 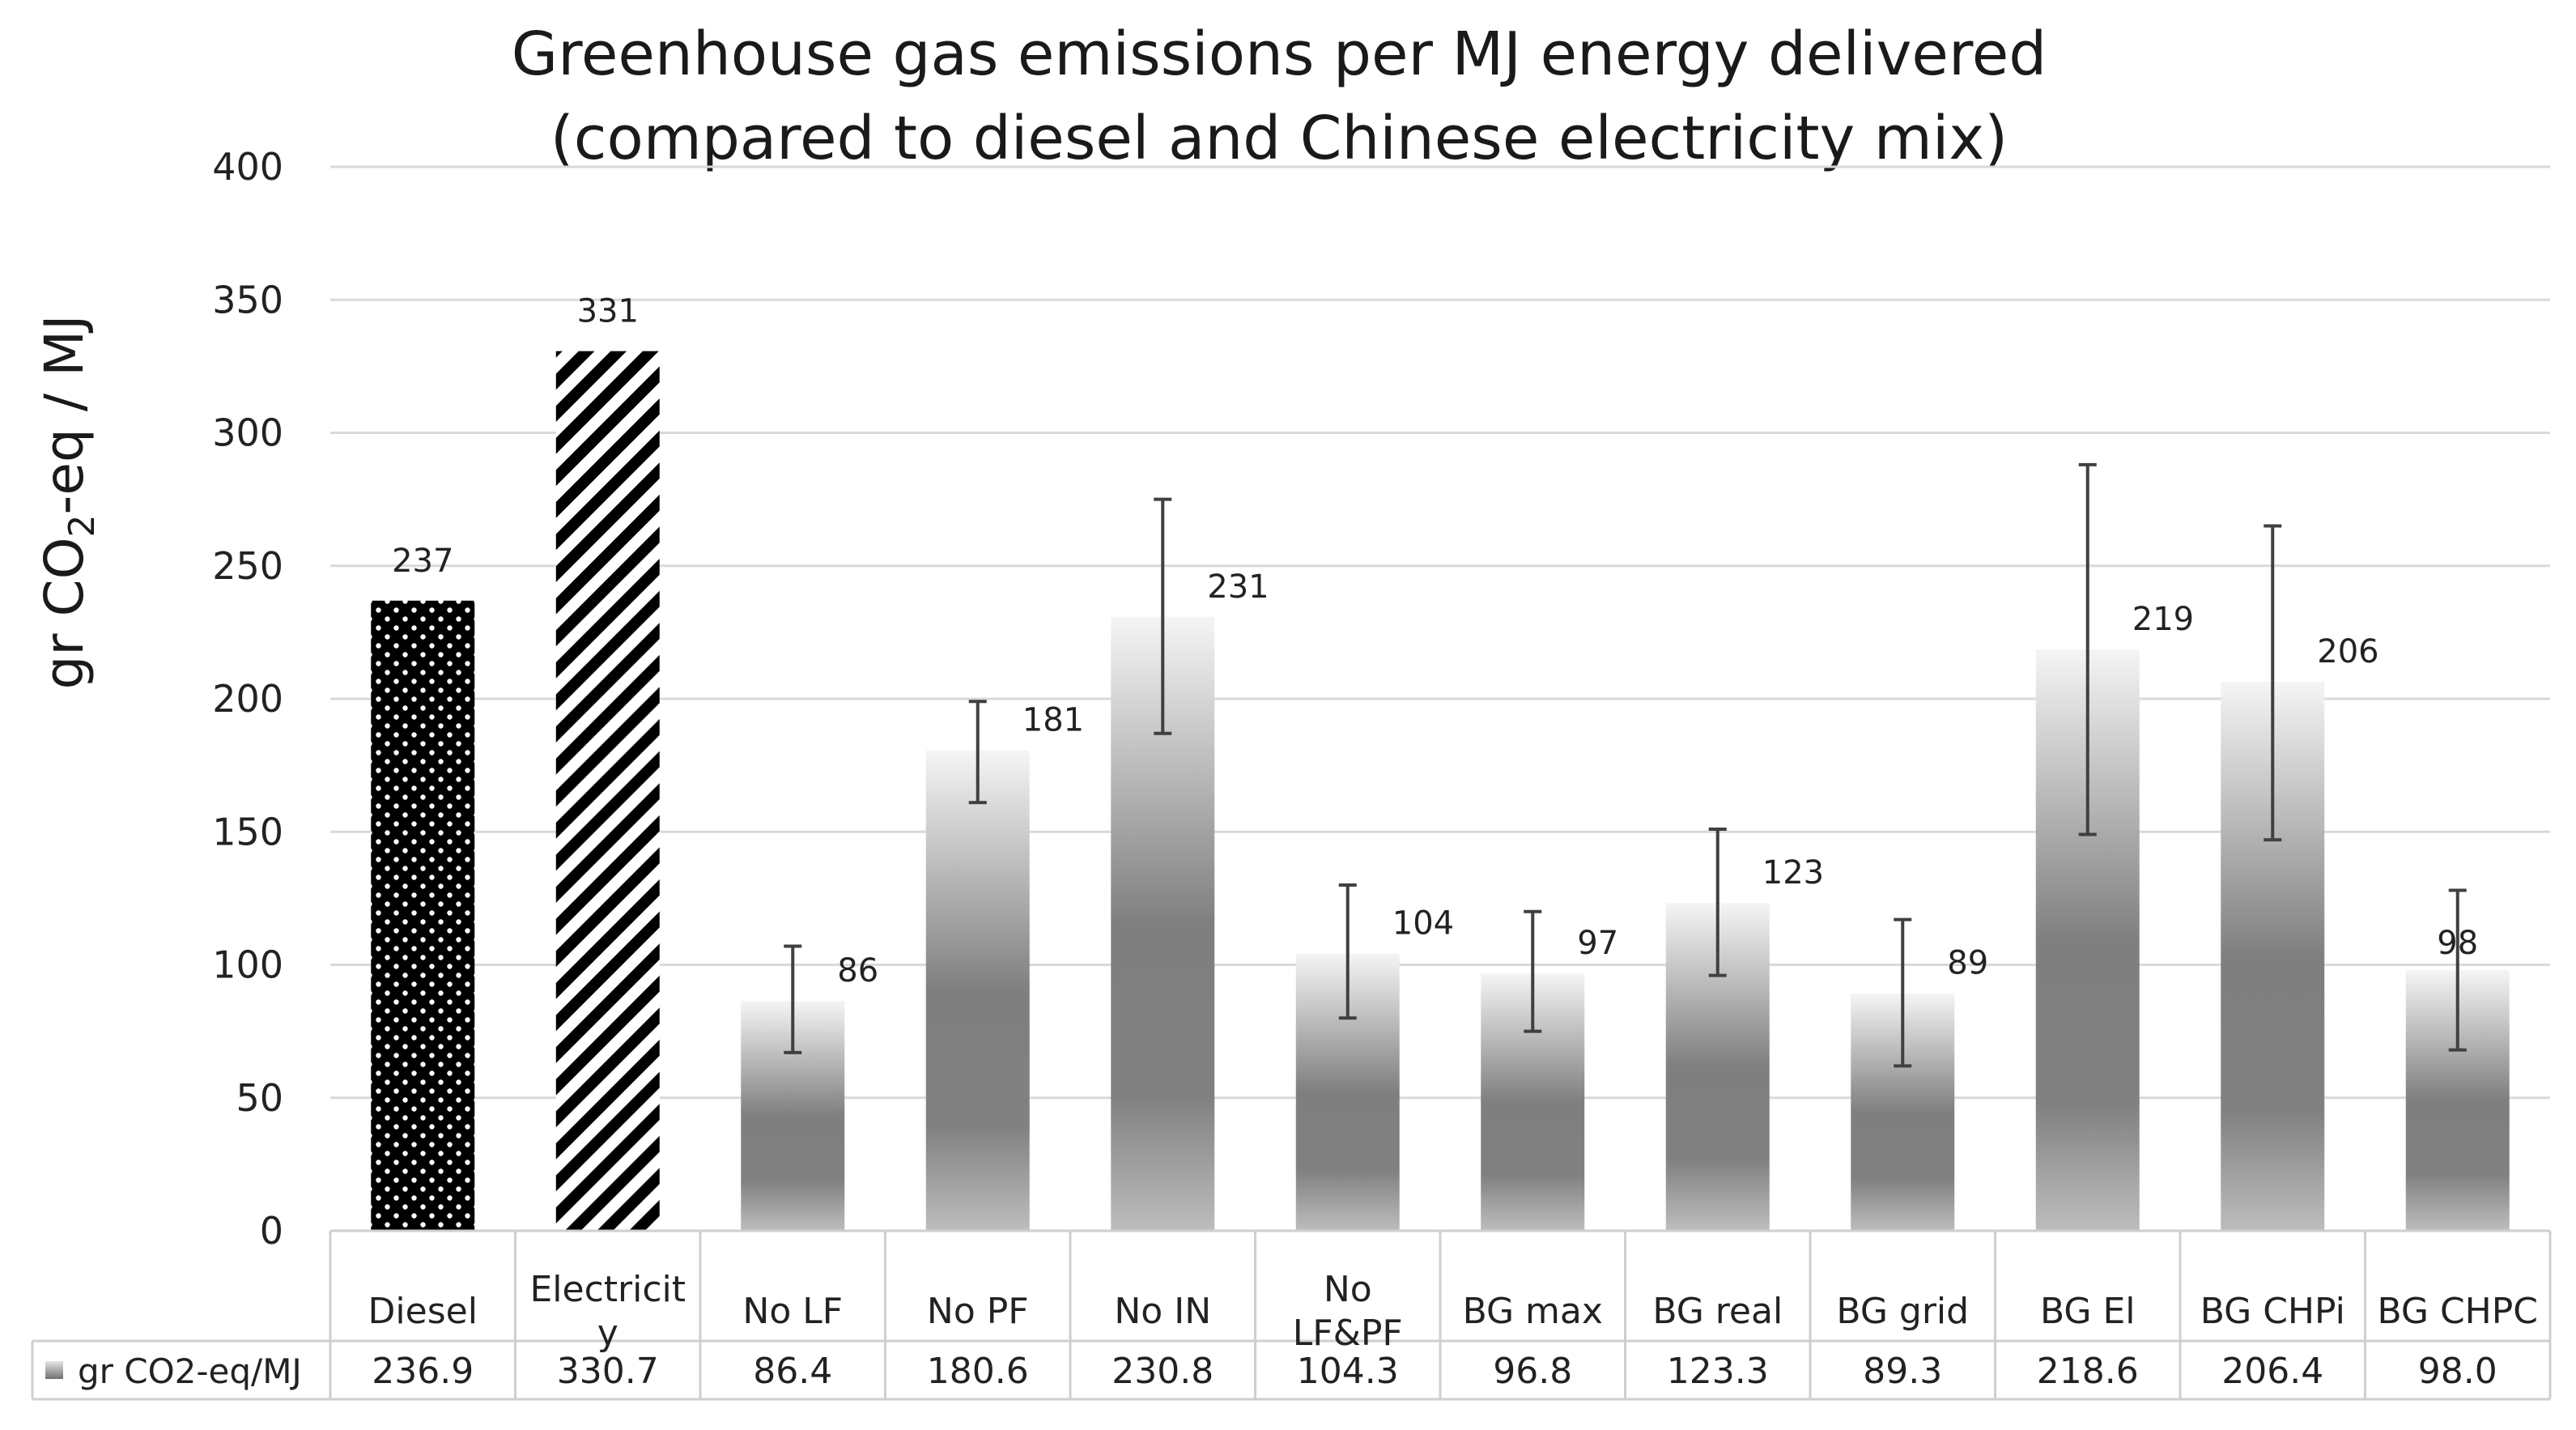 What do you see at coordinates (1793, 873) in the screenshot?
I see `data-label-7: 123` at bounding box center [1793, 873].